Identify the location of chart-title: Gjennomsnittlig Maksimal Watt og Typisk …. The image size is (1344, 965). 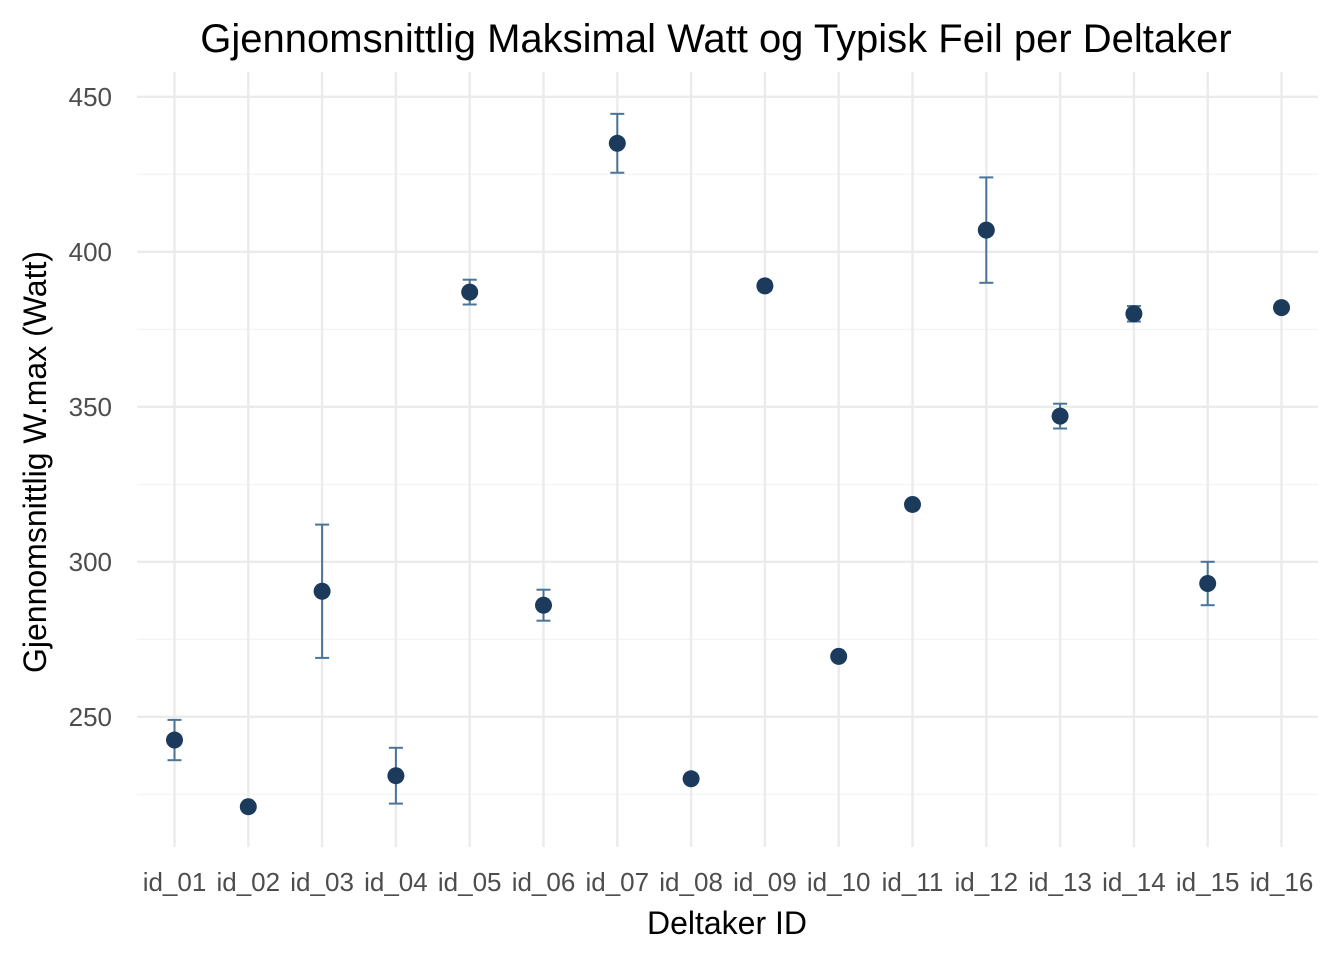
(715, 39).